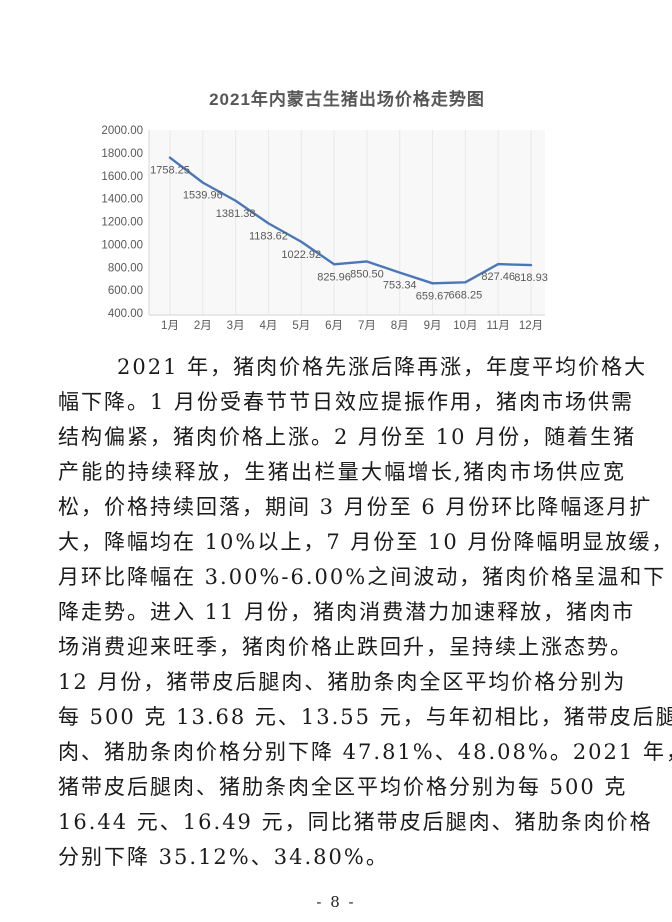 The image size is (672, 922). Describe the element at coordinates (203, 196) in the screenshot. I see `data-point-label: 1539.96` at that location.